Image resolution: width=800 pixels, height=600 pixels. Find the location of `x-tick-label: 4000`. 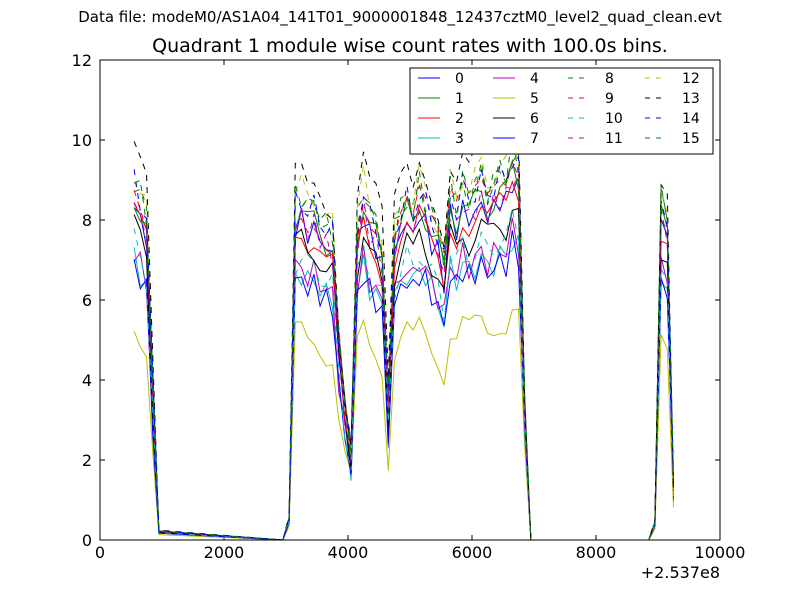

x-tick-label: 4000 is located at coordinates (348, 552).